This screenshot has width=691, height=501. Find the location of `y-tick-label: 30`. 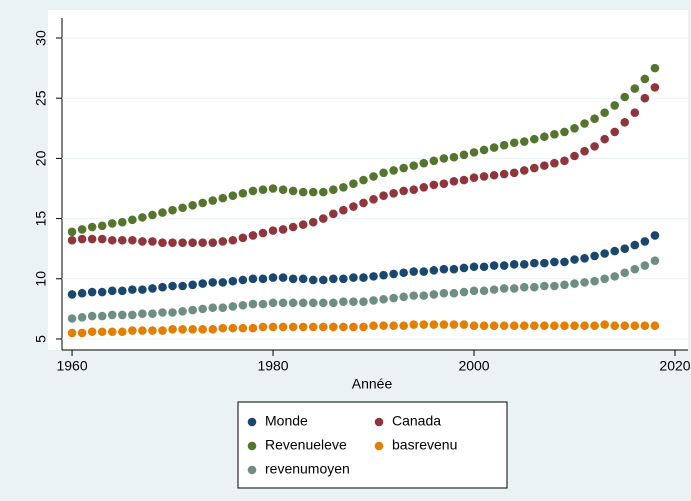

y-tick-label: 30 is located at coordinates (41, 38).